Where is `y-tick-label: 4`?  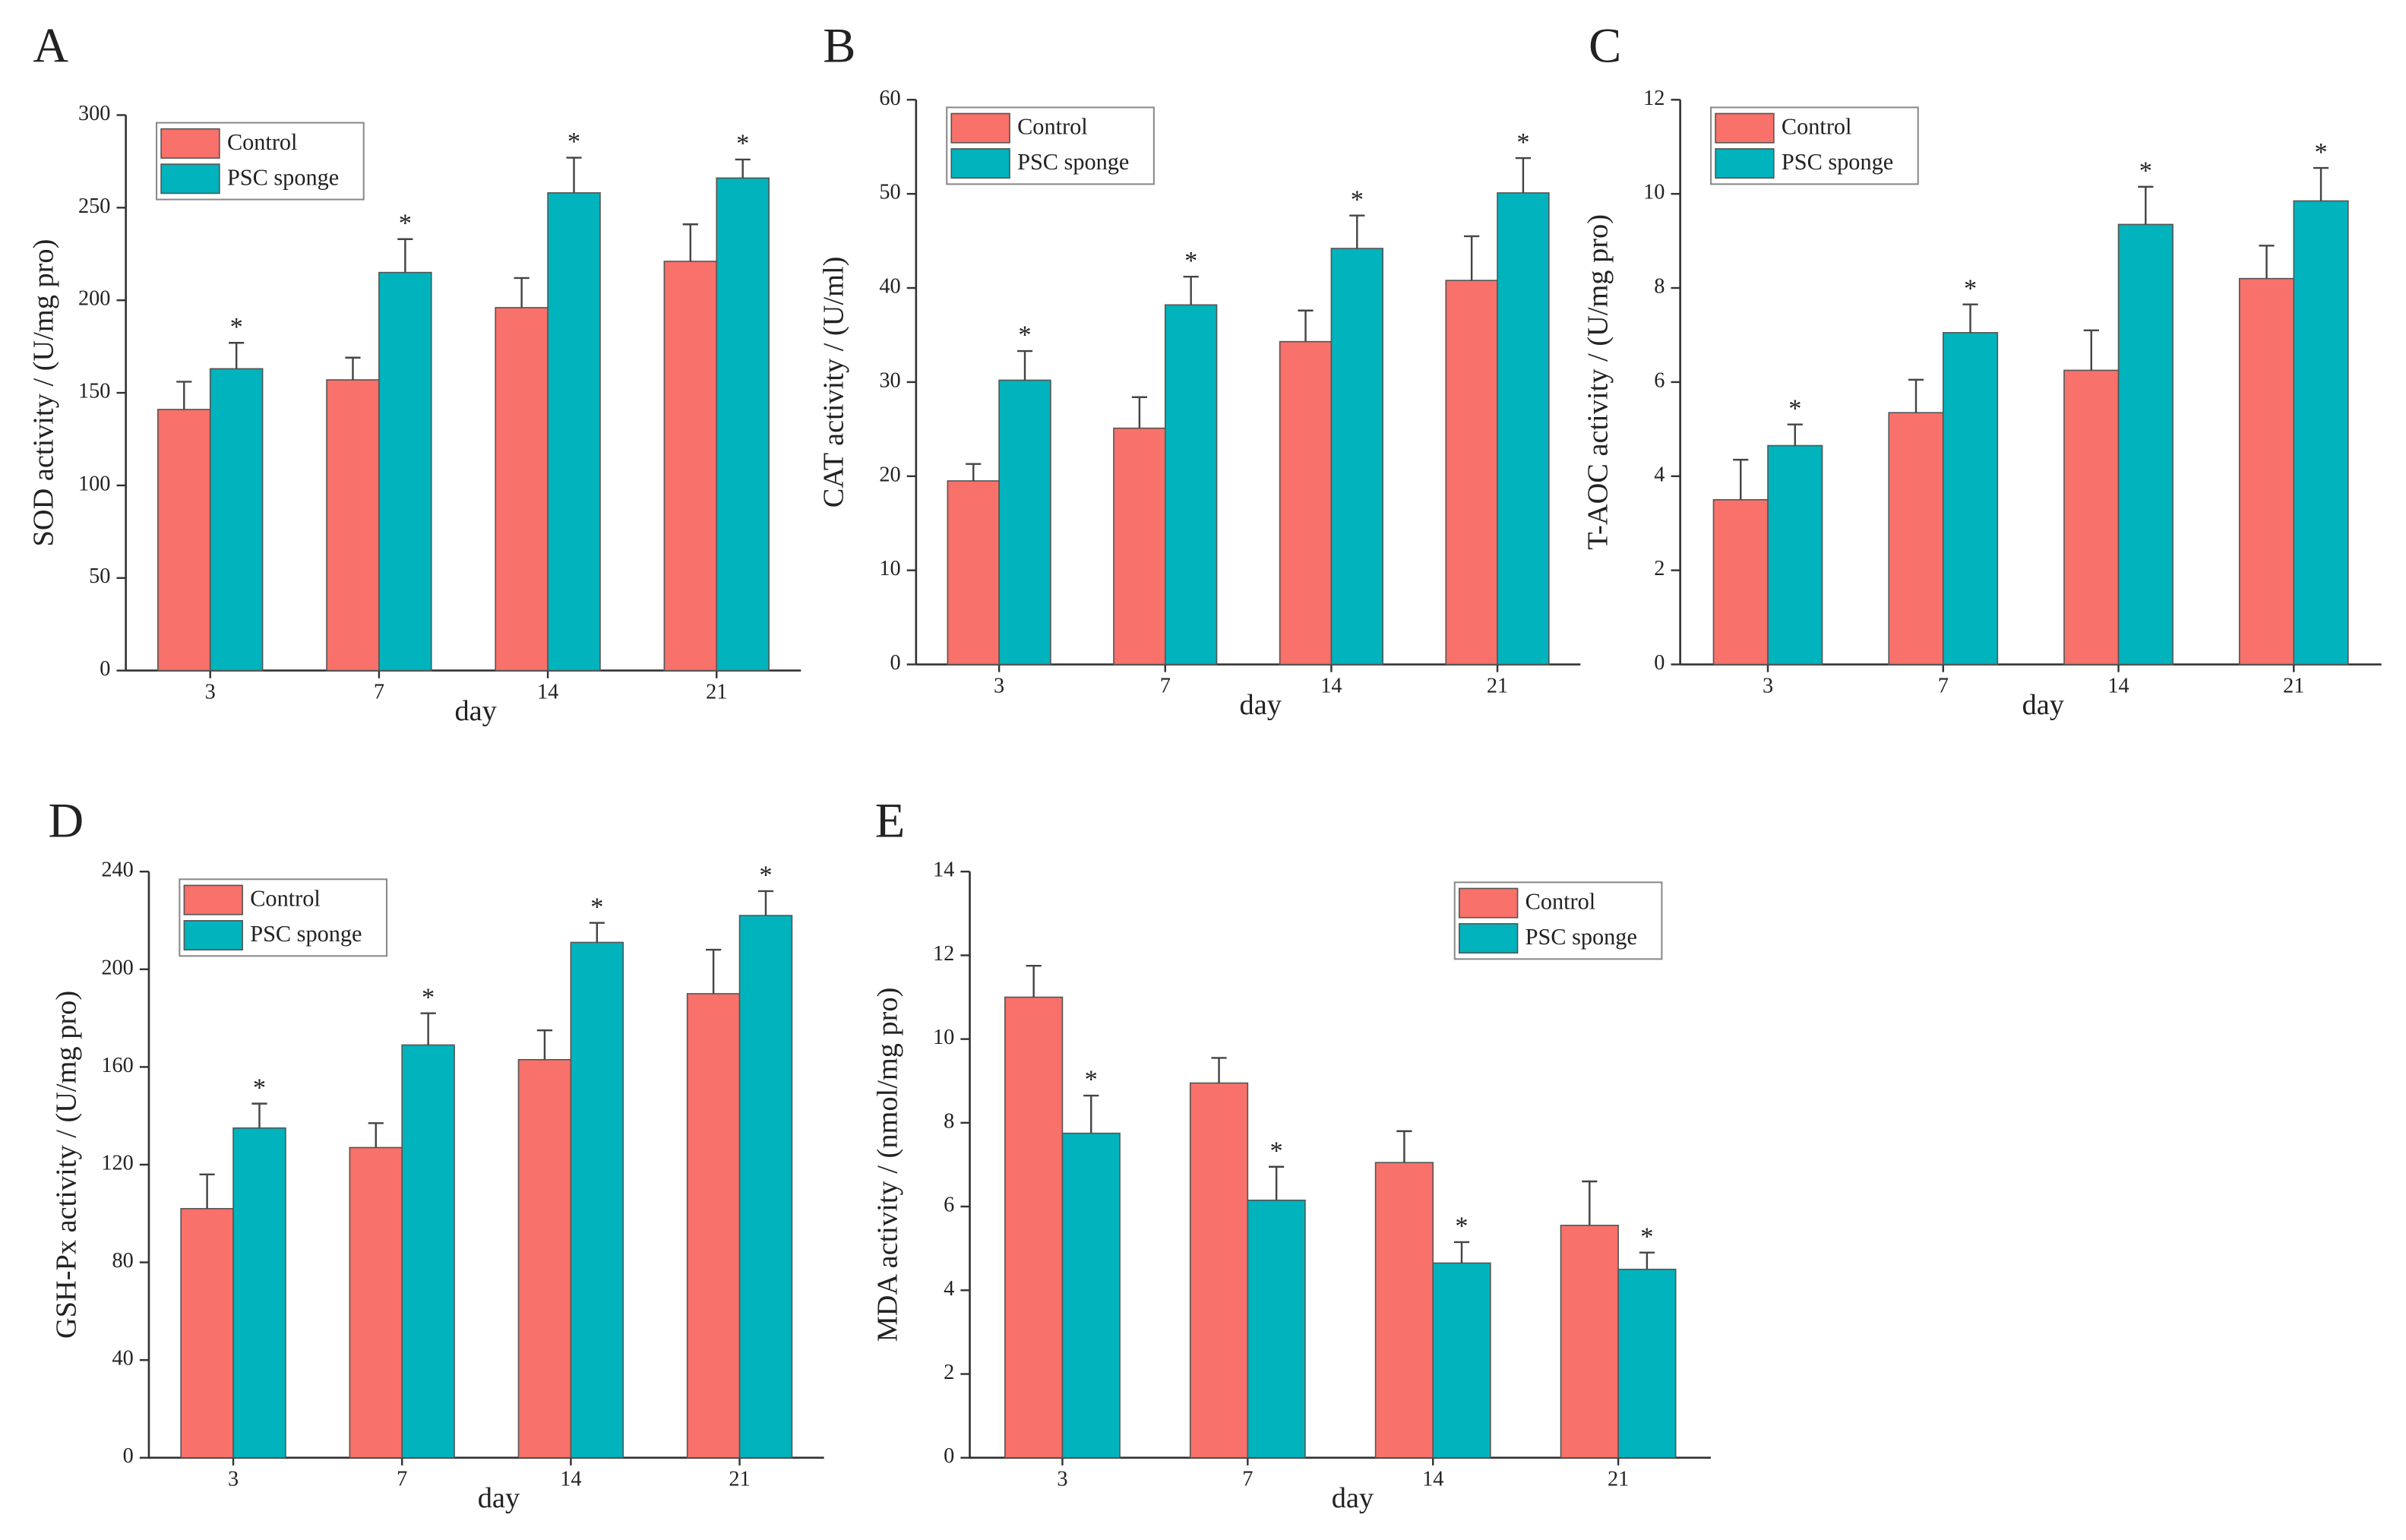
y-tick-label: 4 is located at coordinates (1659, 474).